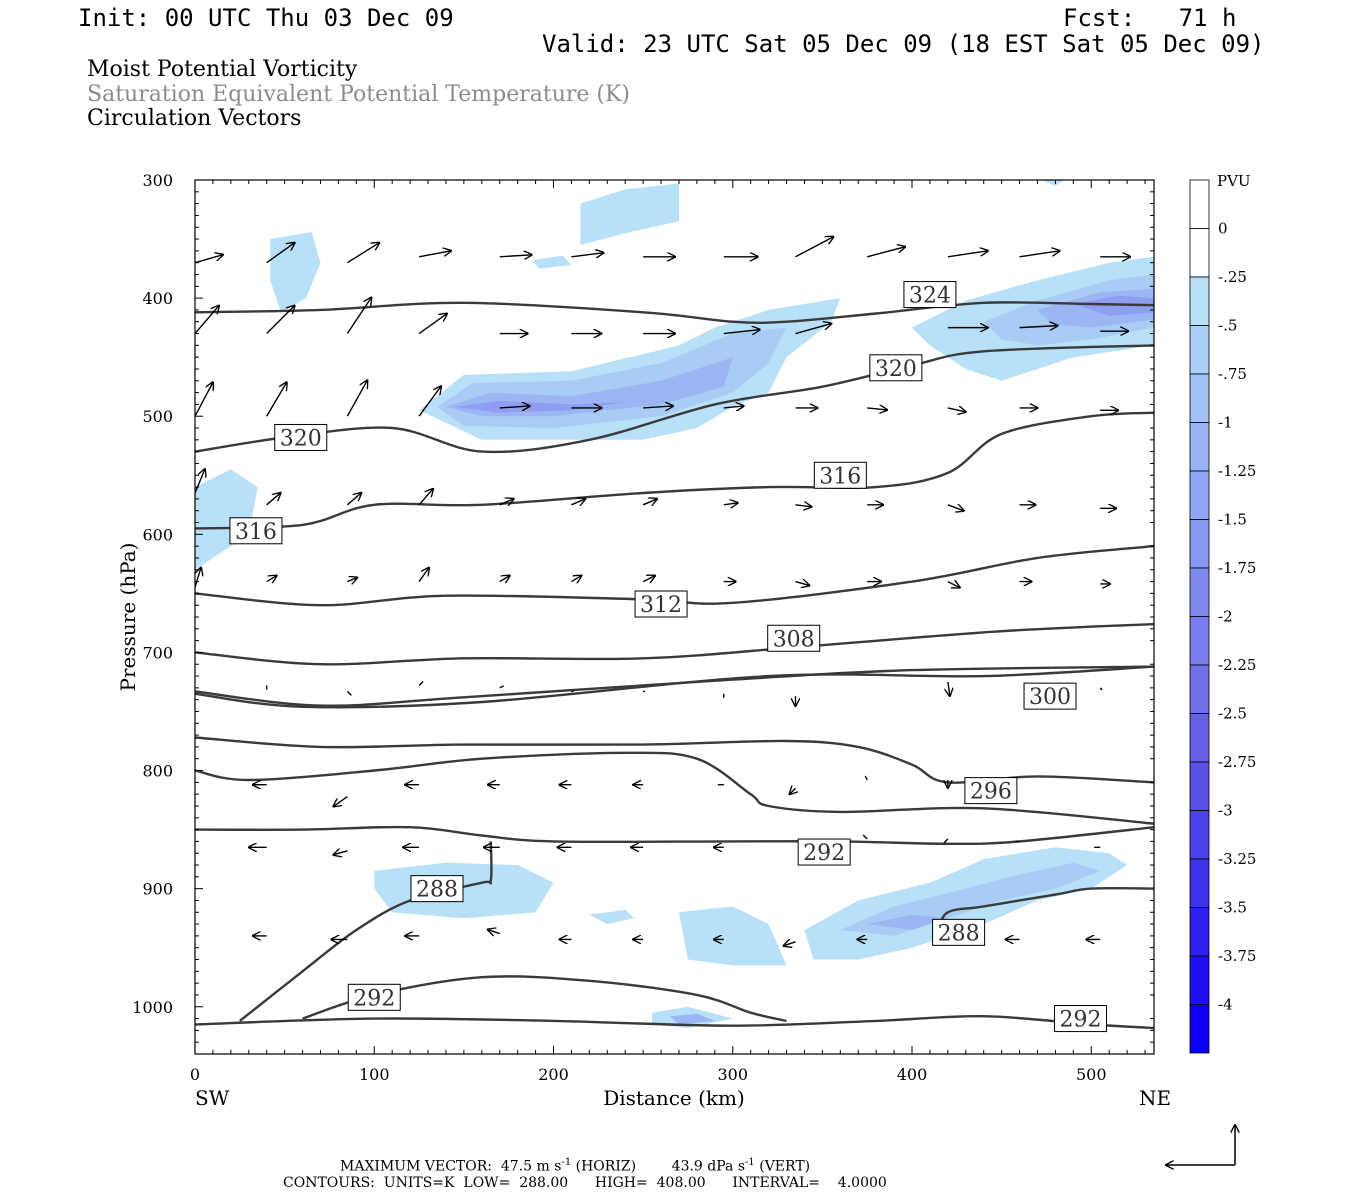 This screenshot has height=1200, width=1350. Describe the element at coordinates (157, 889) in the screenshot. I see `y-tick-label: 900` at that location.